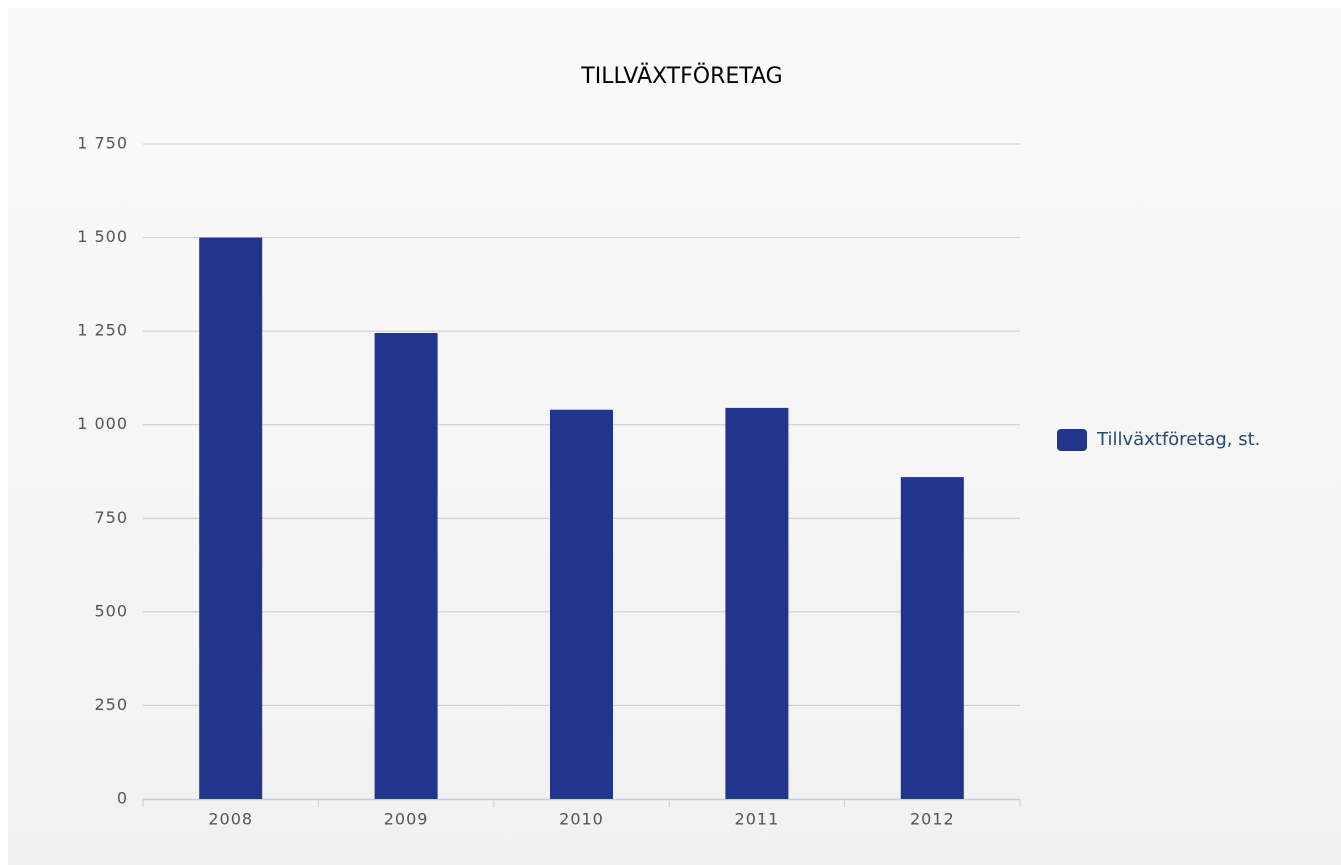 The image size is (1341, 865). Describe the element at coordinates (581, 819) in the screenshot. I see `x-tick-label: 2010` at that location.